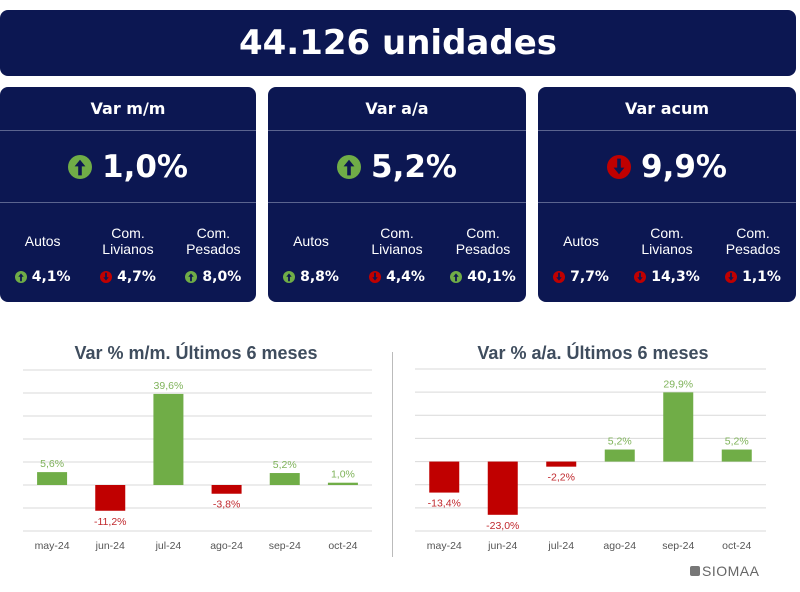 Image resolution: width=800 pixels, height=592 pixels. I want to click on card-value: 5,2%, so click(414, 167).